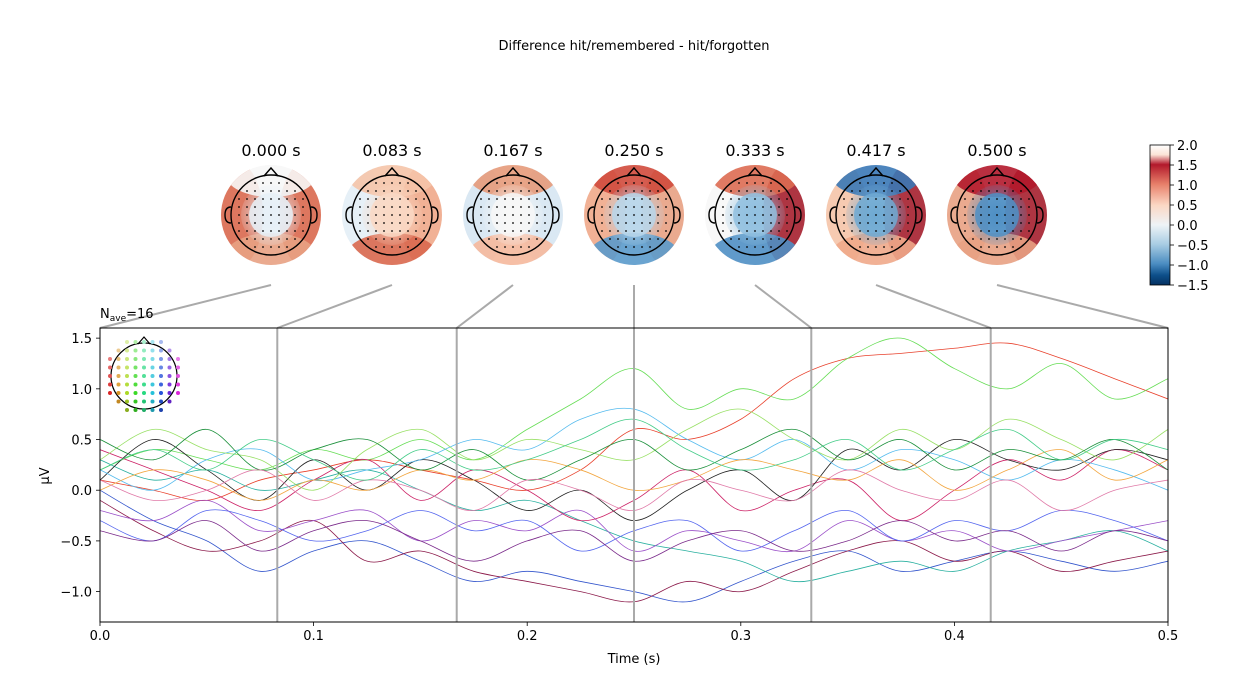 Image resolution: width=1234 pixels, height=689 pixels. I want to click on topomap-time-label: 0.167 s, so click(512, 150).